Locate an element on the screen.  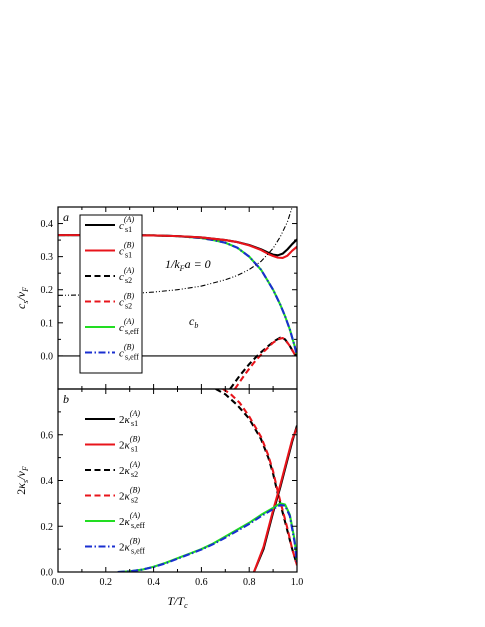
legend-entry: 2κ(A) s,eff is located at coordinates (132, 520).